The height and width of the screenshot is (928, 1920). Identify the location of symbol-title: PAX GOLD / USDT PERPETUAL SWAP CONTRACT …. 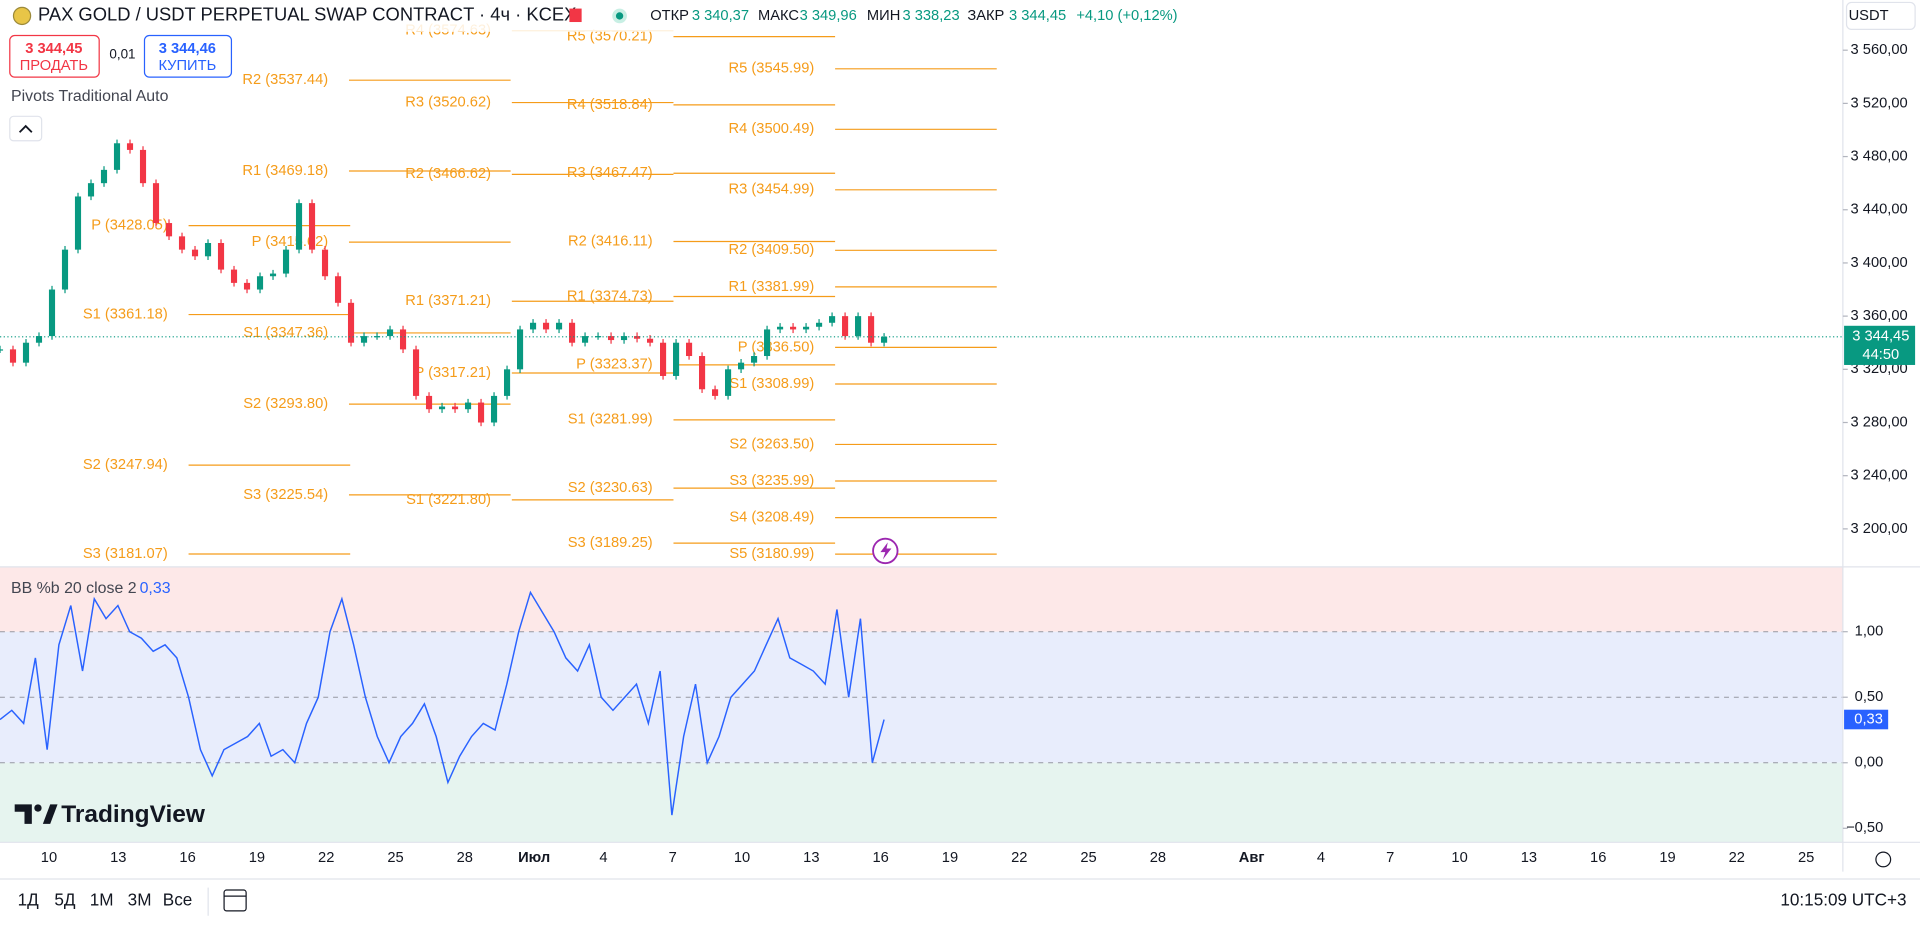
(307, 14).